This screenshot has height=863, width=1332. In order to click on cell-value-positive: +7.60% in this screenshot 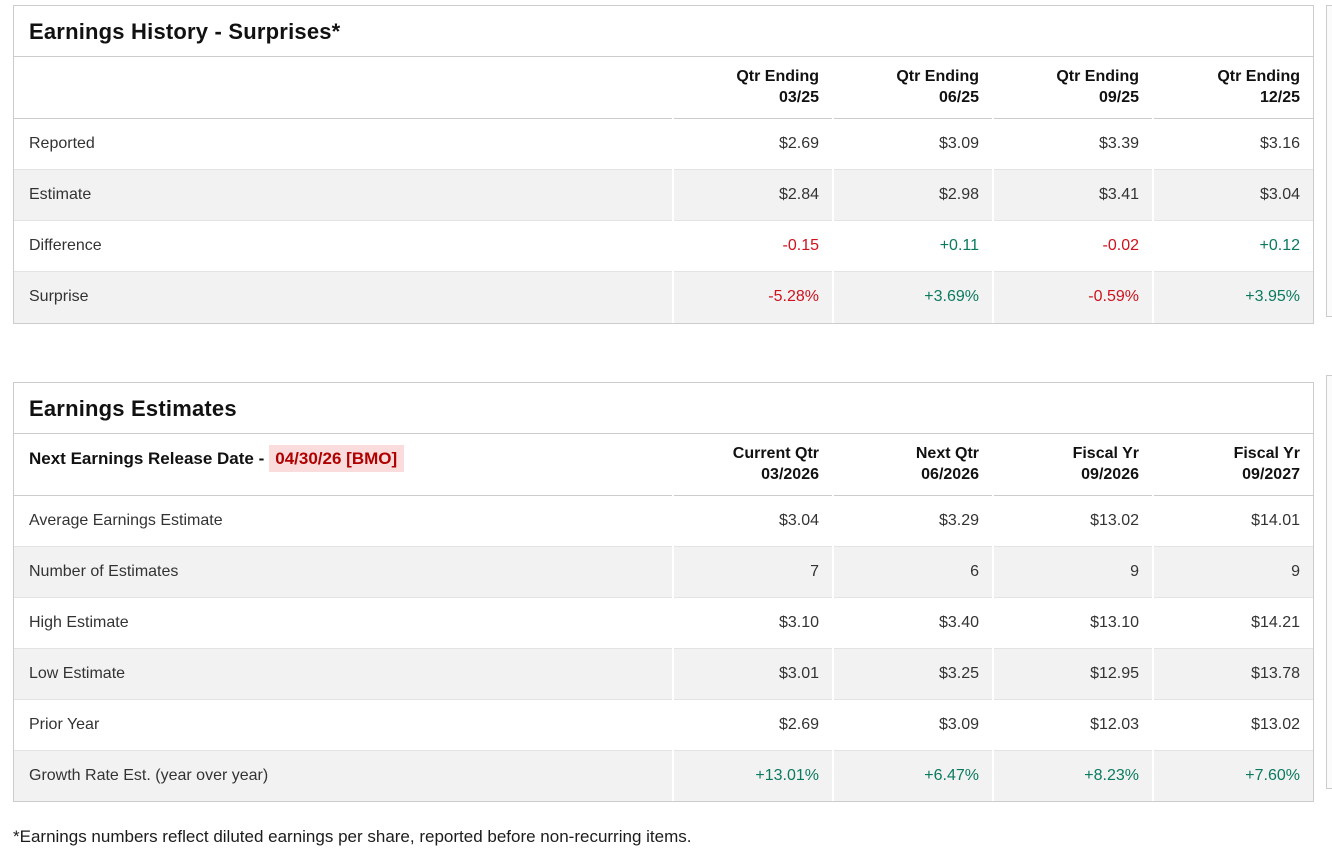, I will do `click(1232, 775)`.